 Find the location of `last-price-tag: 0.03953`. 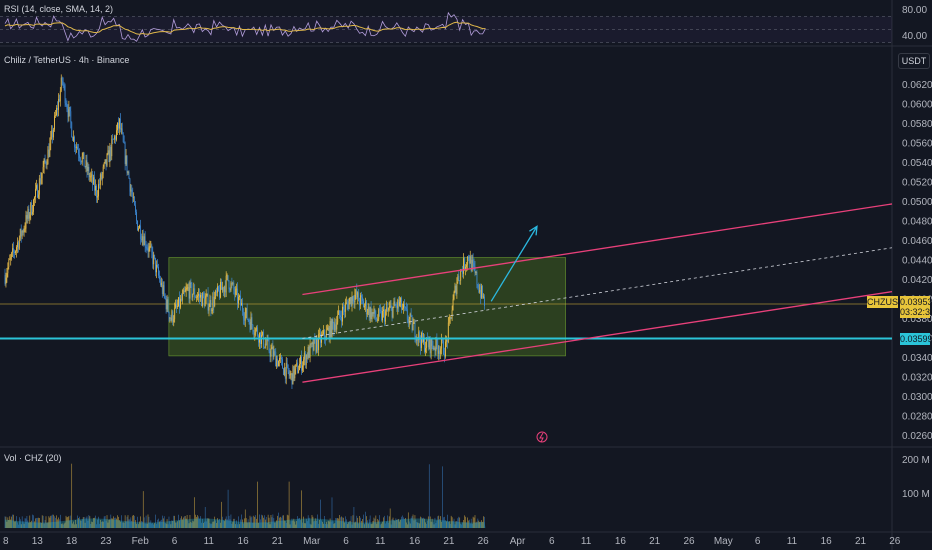

last-price-tag: 0.03953 is located at coordinates (916, 302).